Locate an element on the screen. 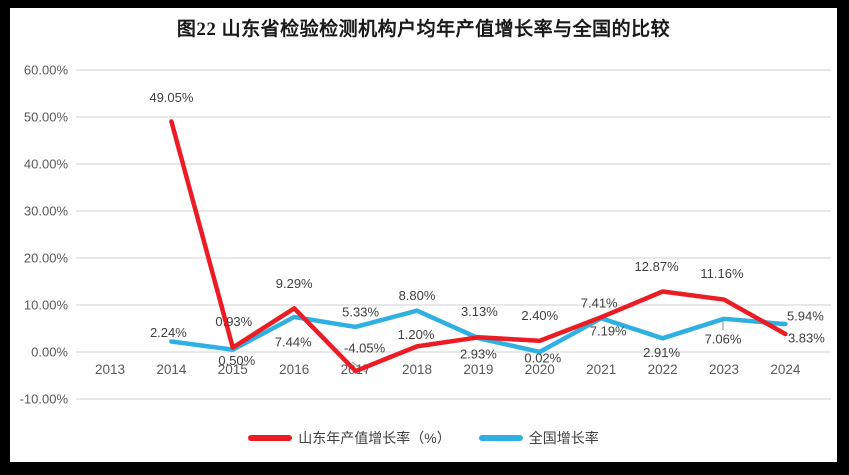  legend: 山东年产值增长率（%） 全国增长率 is located at coordinates (423, 438).